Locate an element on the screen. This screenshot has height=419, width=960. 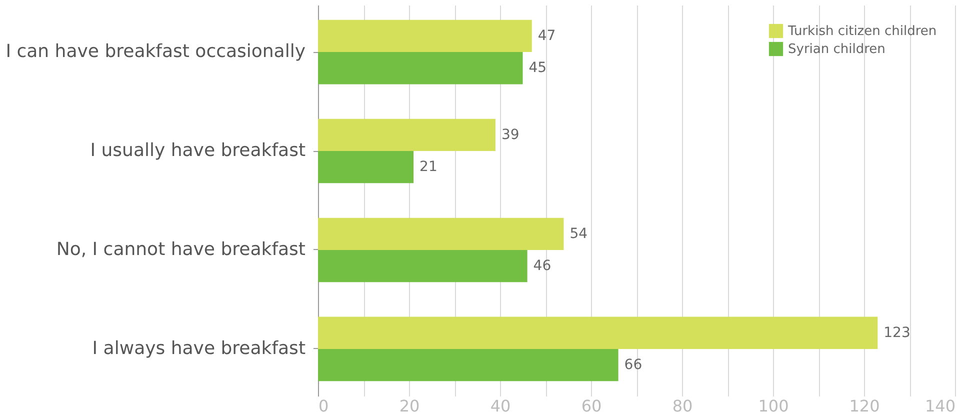
data-label: 46 is located at coordinates (542, 266).